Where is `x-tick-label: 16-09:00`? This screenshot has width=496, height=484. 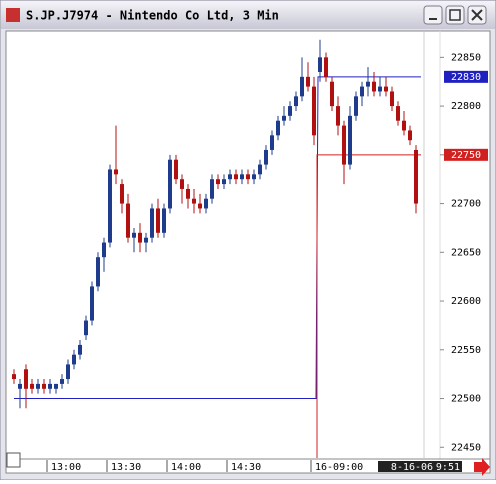
x-tick-label: 16-09:00 is located at coordinates (339, 467).